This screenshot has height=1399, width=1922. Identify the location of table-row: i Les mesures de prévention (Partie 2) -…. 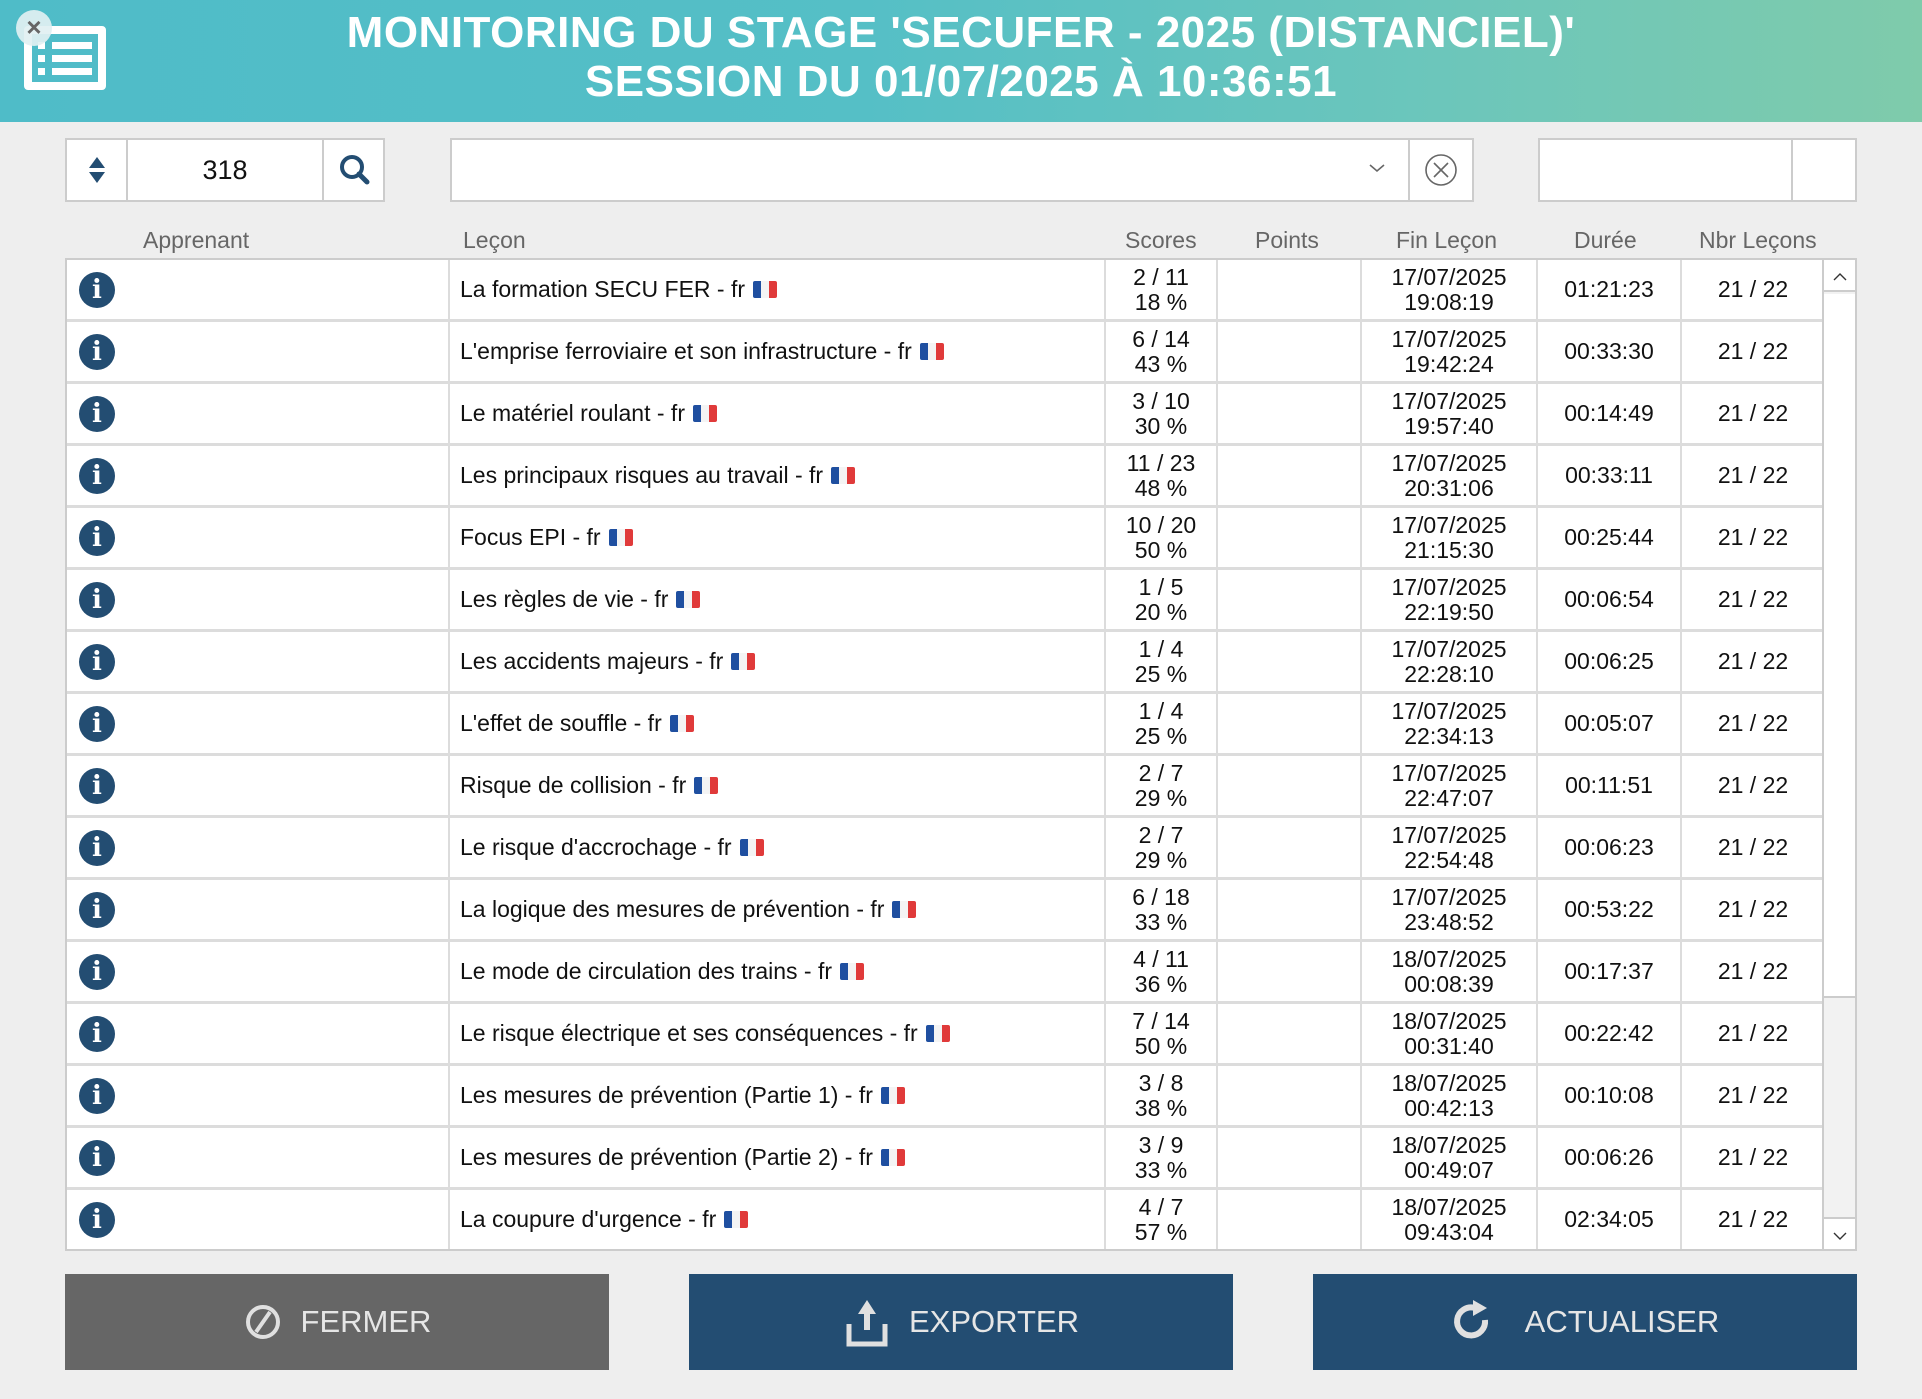
(945, 1159).